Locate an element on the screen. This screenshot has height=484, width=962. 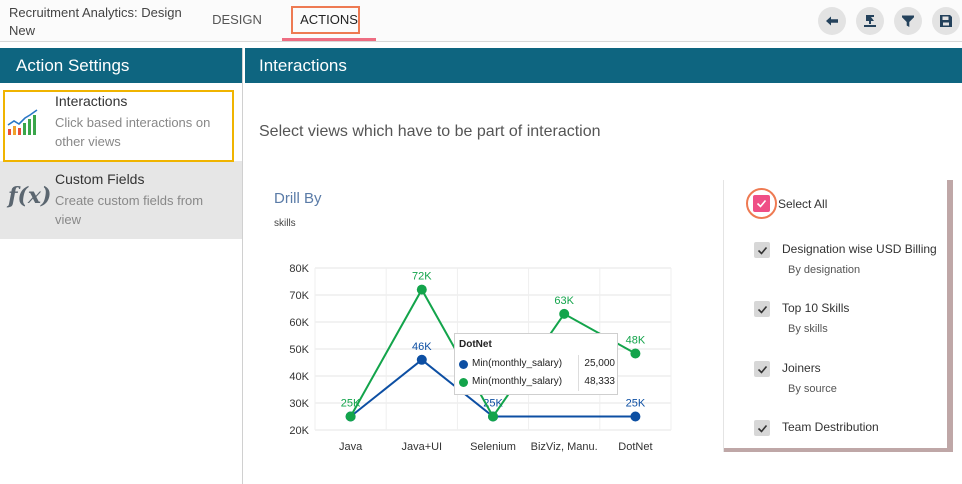
save-icon is located at coordinates (946, 21).